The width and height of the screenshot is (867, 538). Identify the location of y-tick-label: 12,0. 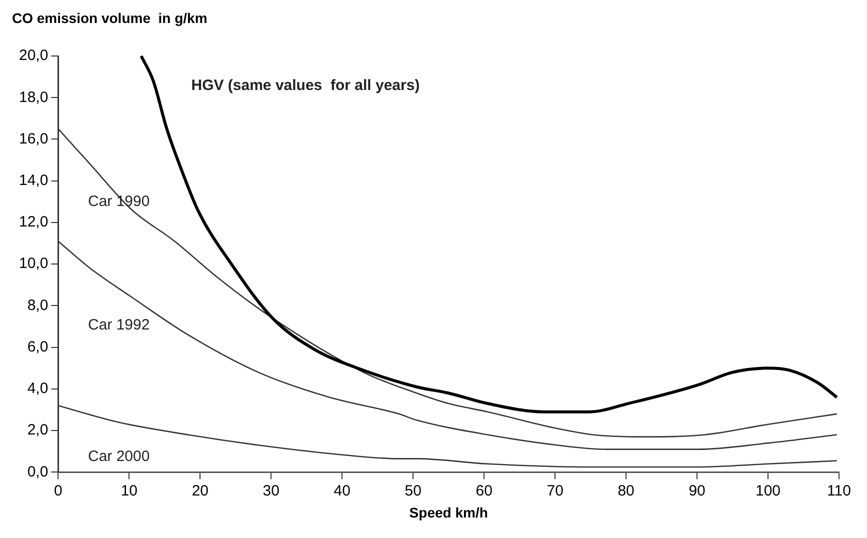
(33, 222).